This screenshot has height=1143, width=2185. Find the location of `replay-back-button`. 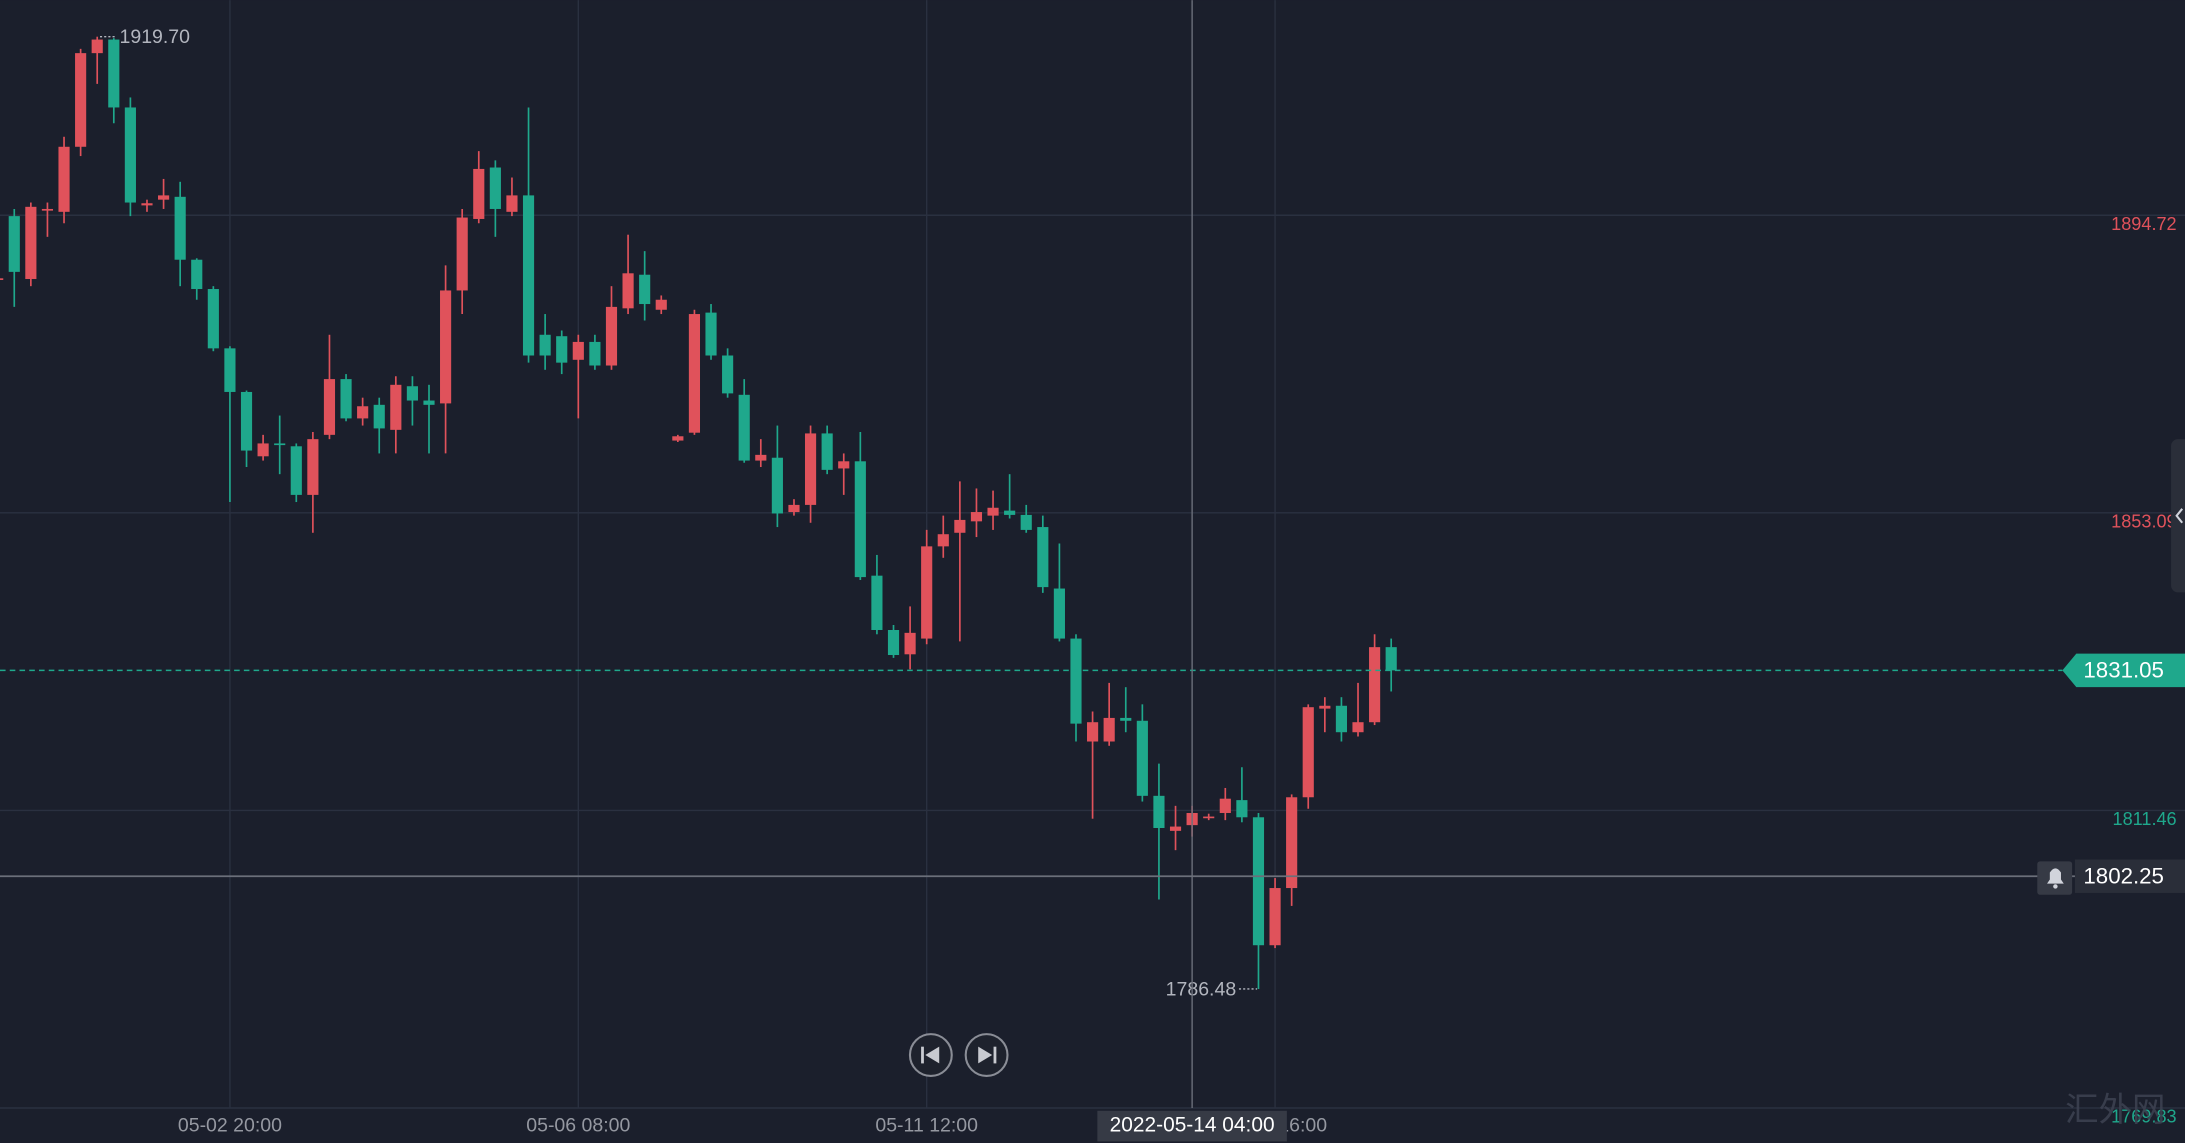

replay-back-button is located at coordinates (930, 1055).